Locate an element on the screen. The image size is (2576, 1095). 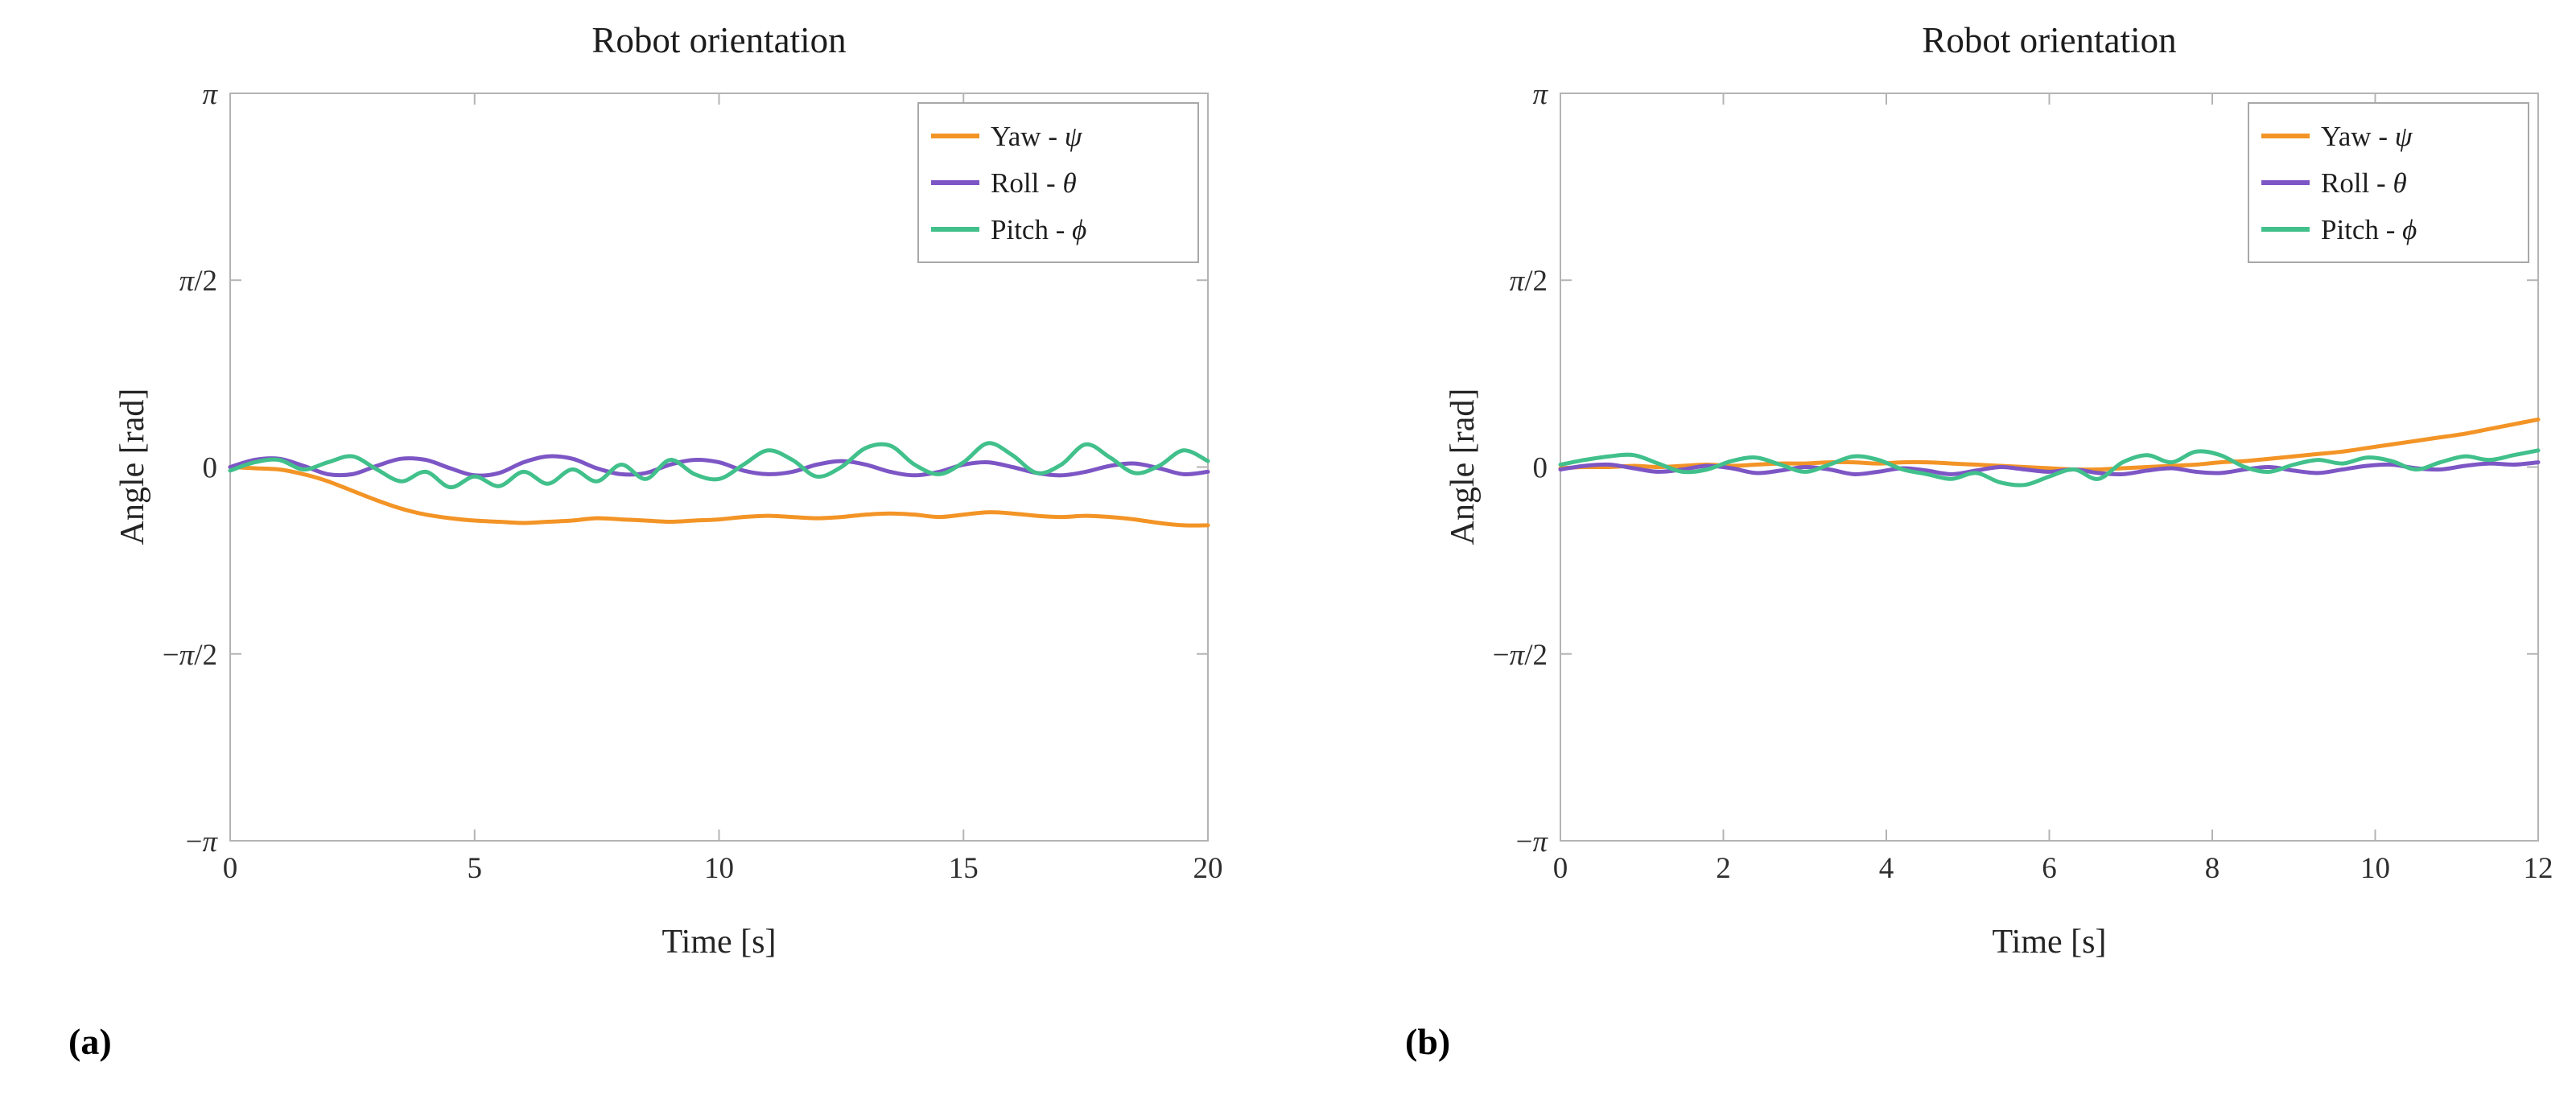
x-axis-label-b: Time [s] is located at coordinates (2049, 942).